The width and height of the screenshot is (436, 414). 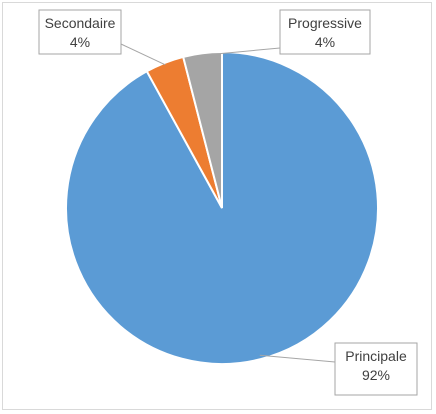 I want to click on data-label-value: 92%, so click(x=376, y=375).